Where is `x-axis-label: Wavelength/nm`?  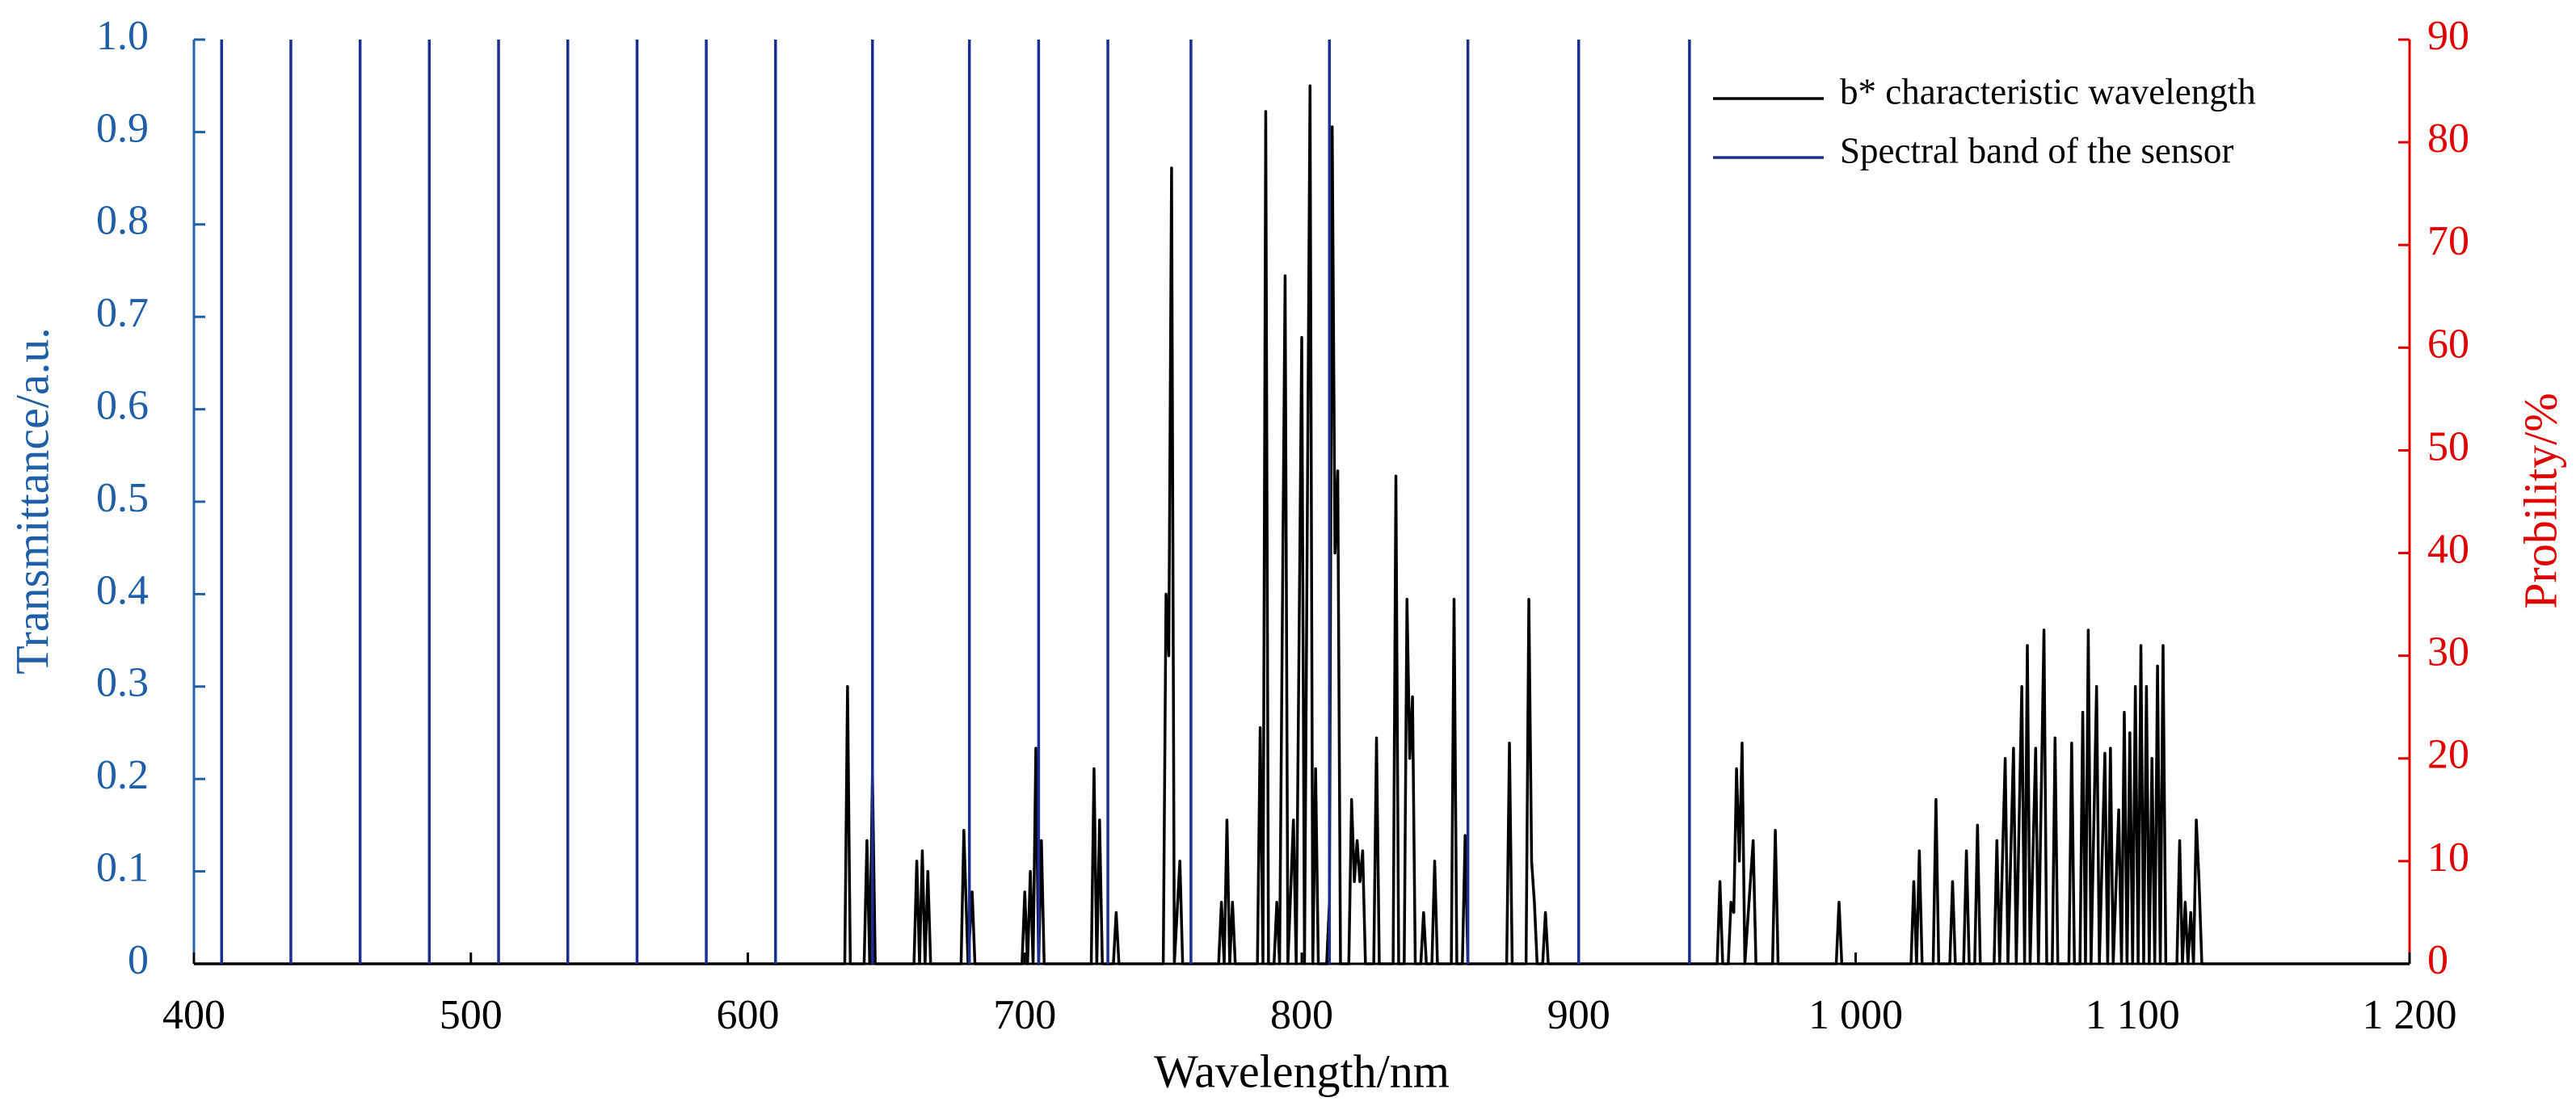 x-axis-label: Wavelength/nm is located at coordinates (1302, 1071).